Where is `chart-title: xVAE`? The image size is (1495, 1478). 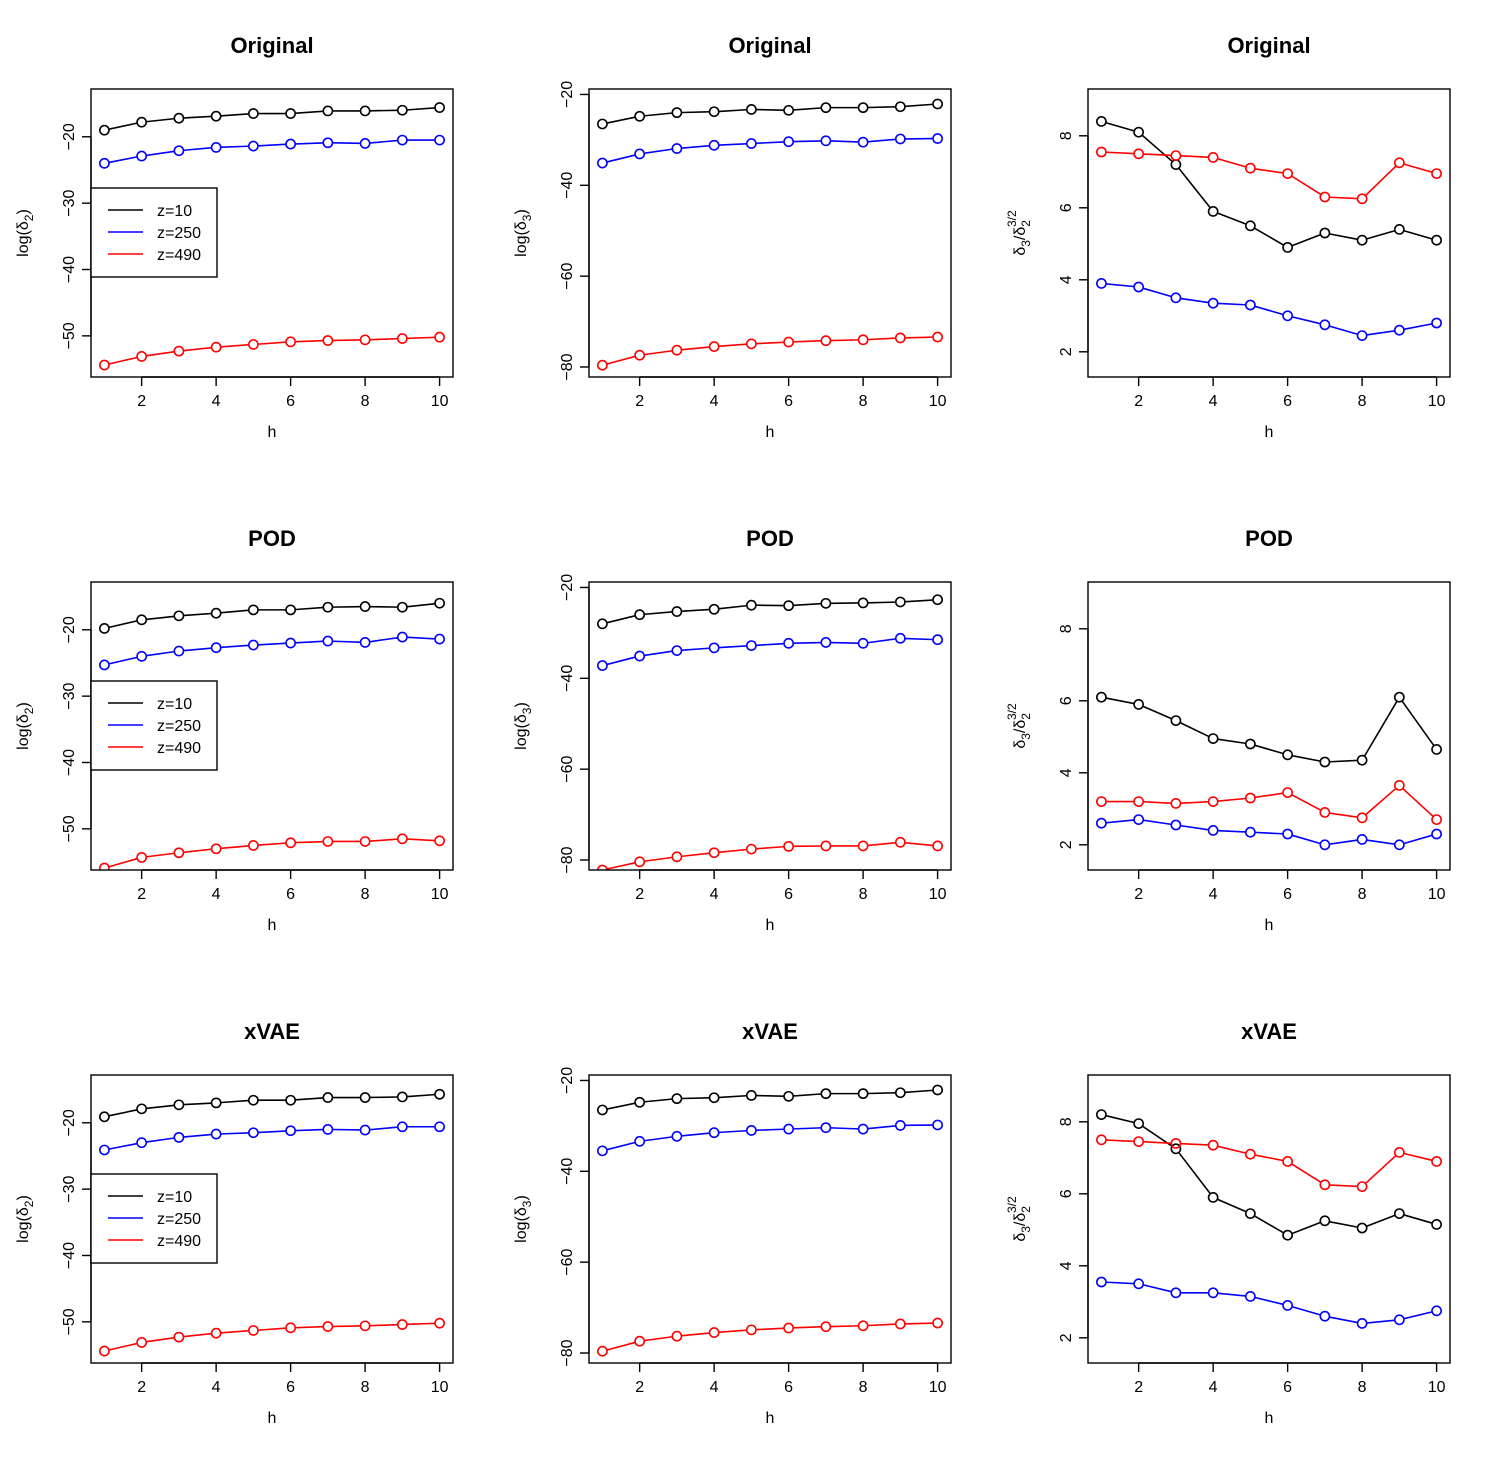 chart-title: xVAE is located at coordinates (272, 1031).